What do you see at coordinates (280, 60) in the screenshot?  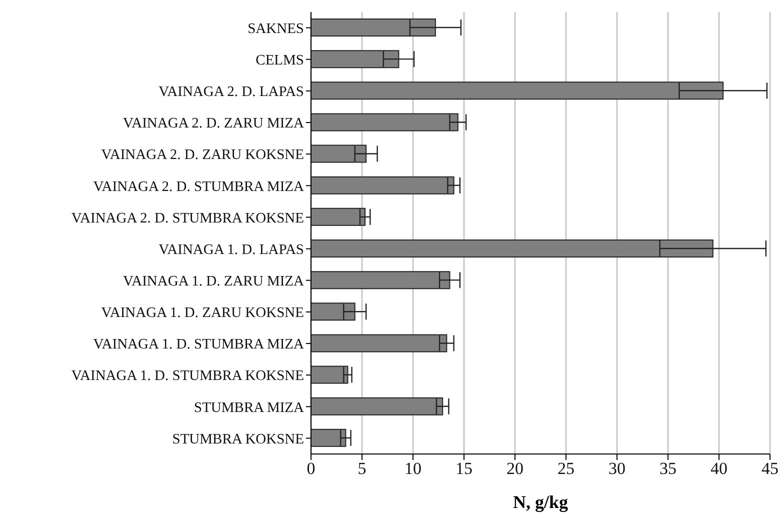 I see `y-tick-label: CELMS` at bounding box center [280, 60].